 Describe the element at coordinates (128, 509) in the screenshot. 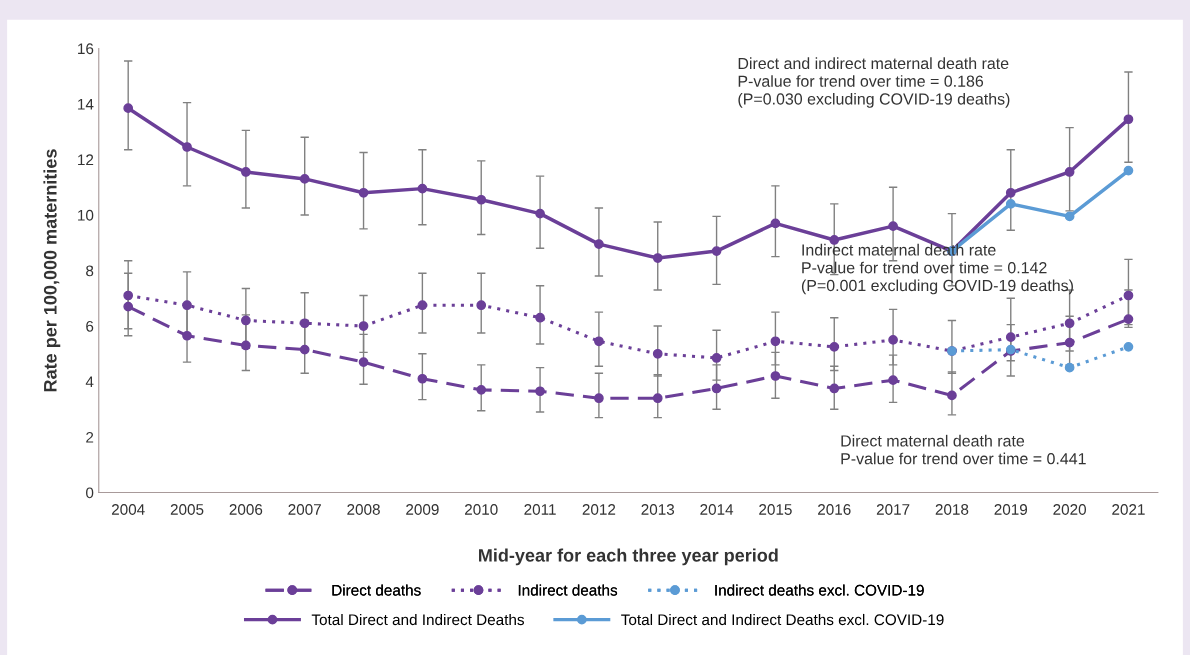

I see `x-tick-label: 2004` at that location.